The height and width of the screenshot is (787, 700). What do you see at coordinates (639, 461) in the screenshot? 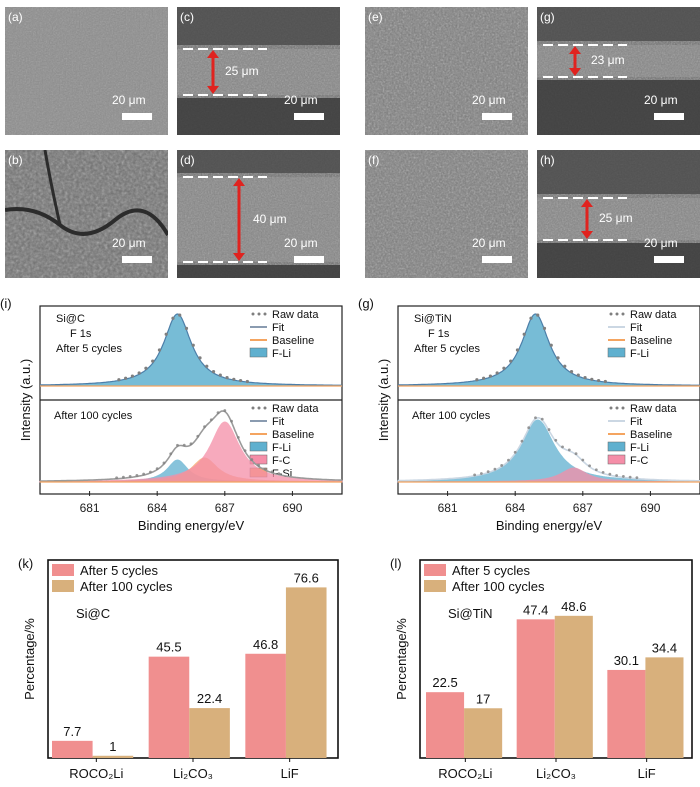
I see `legend-label: F-C` at bounding box center [639, 461].